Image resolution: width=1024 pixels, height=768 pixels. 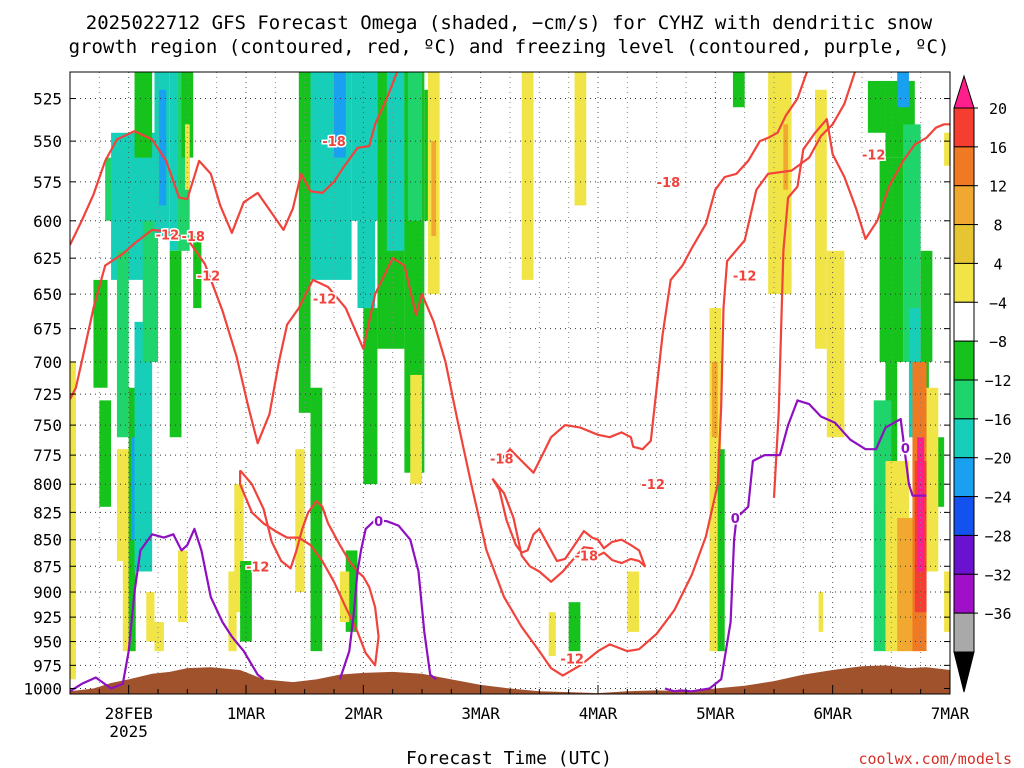 What do you see at coordinates (47, 362) in the screenshot?
I see `y-tick-label: 700` at bounding box center [47, 362].